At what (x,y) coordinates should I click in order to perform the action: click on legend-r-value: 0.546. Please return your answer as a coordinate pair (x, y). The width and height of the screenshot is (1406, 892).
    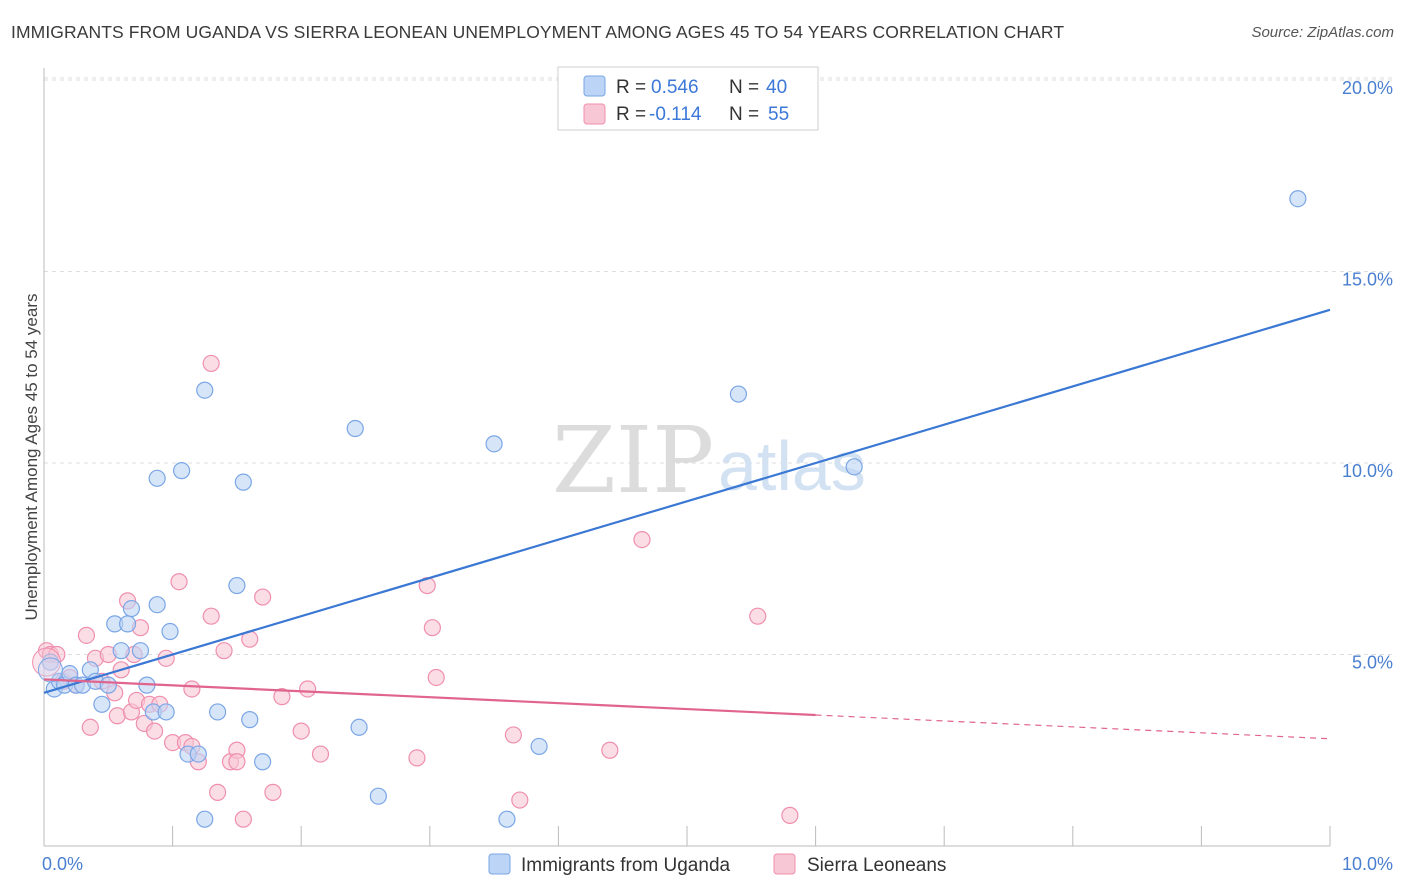
    Looking at the image, I should click on (675, 87).